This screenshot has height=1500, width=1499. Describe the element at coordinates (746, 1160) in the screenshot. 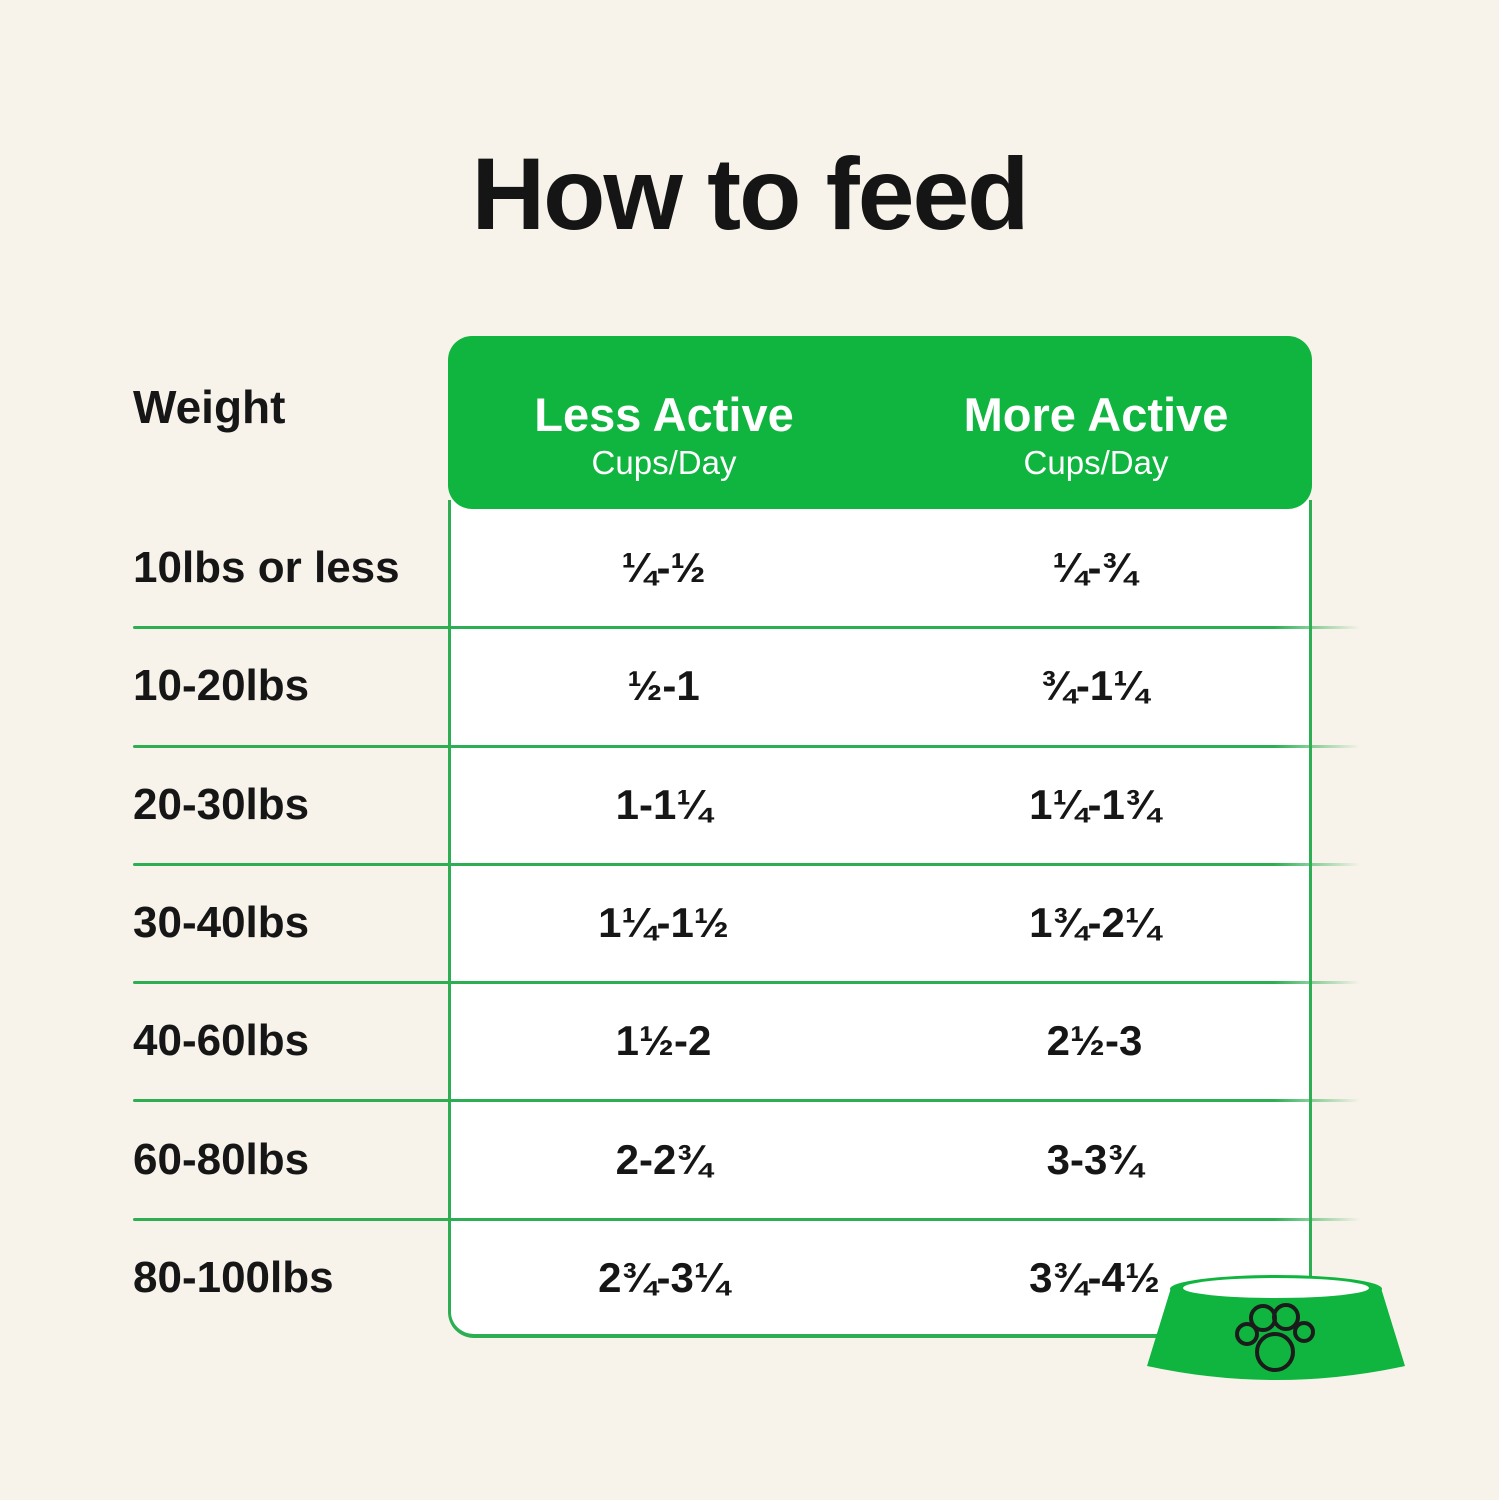

I see `table-row: 60-80lbs 2-2¾ 3-3¾` at that location.